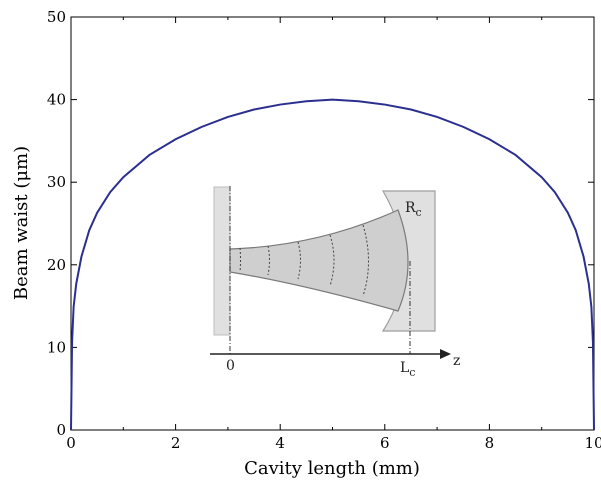 This screenshot has width=601, height=482. What do you see at coordinates (176, 443) in the screenshot?
I see `x-tick-label: 2` at bounding box center [176, 443].